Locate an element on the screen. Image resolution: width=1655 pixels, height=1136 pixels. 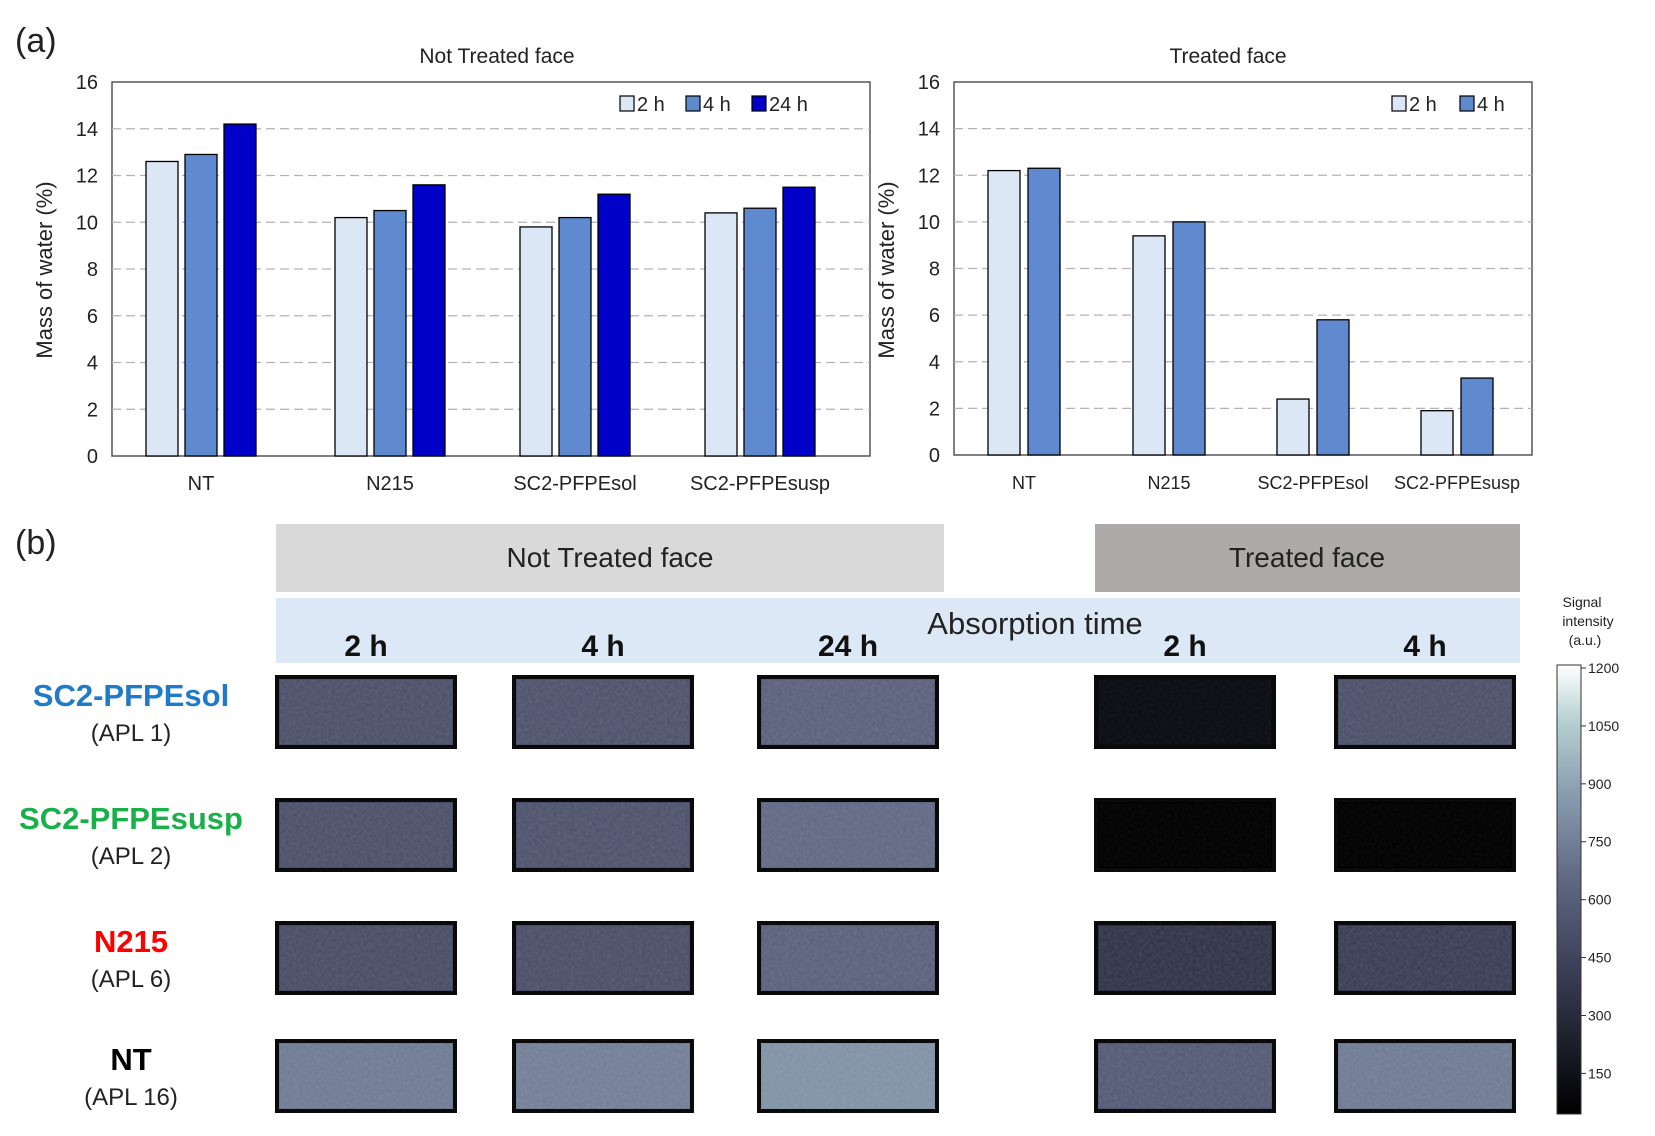
header-treated is located at coordinates (1307, 558).